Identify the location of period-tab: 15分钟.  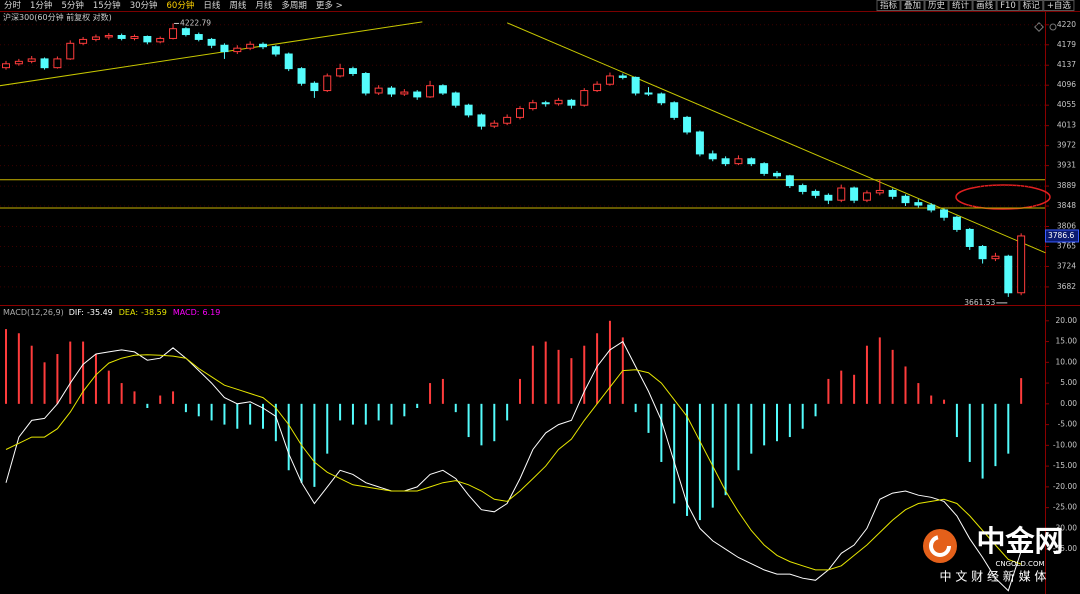
(107, 5).